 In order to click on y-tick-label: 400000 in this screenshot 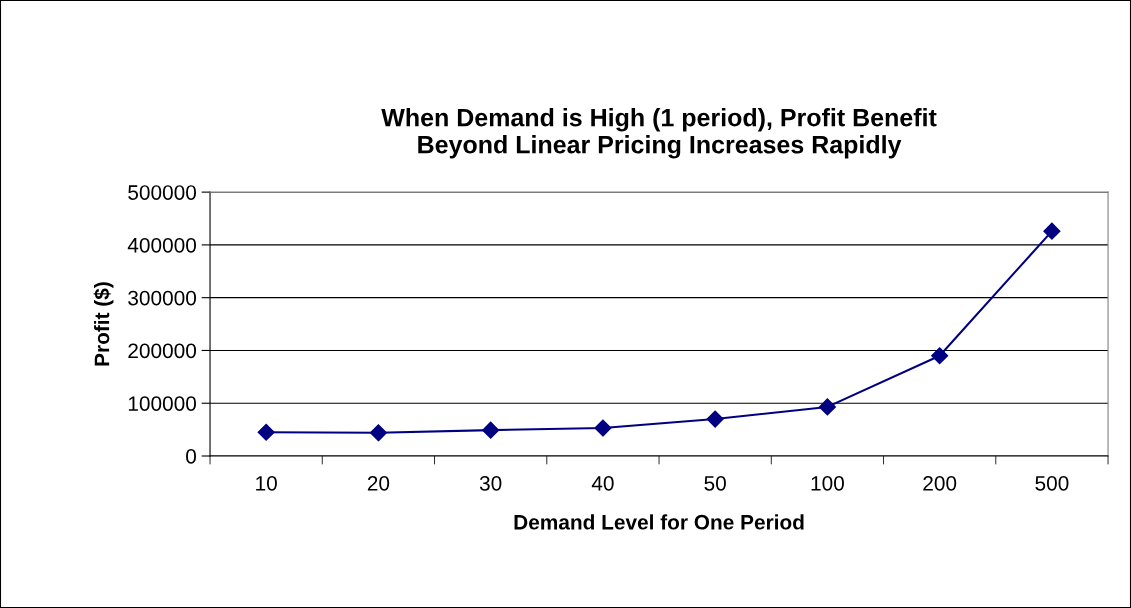, I will do `click(162, 245)`.